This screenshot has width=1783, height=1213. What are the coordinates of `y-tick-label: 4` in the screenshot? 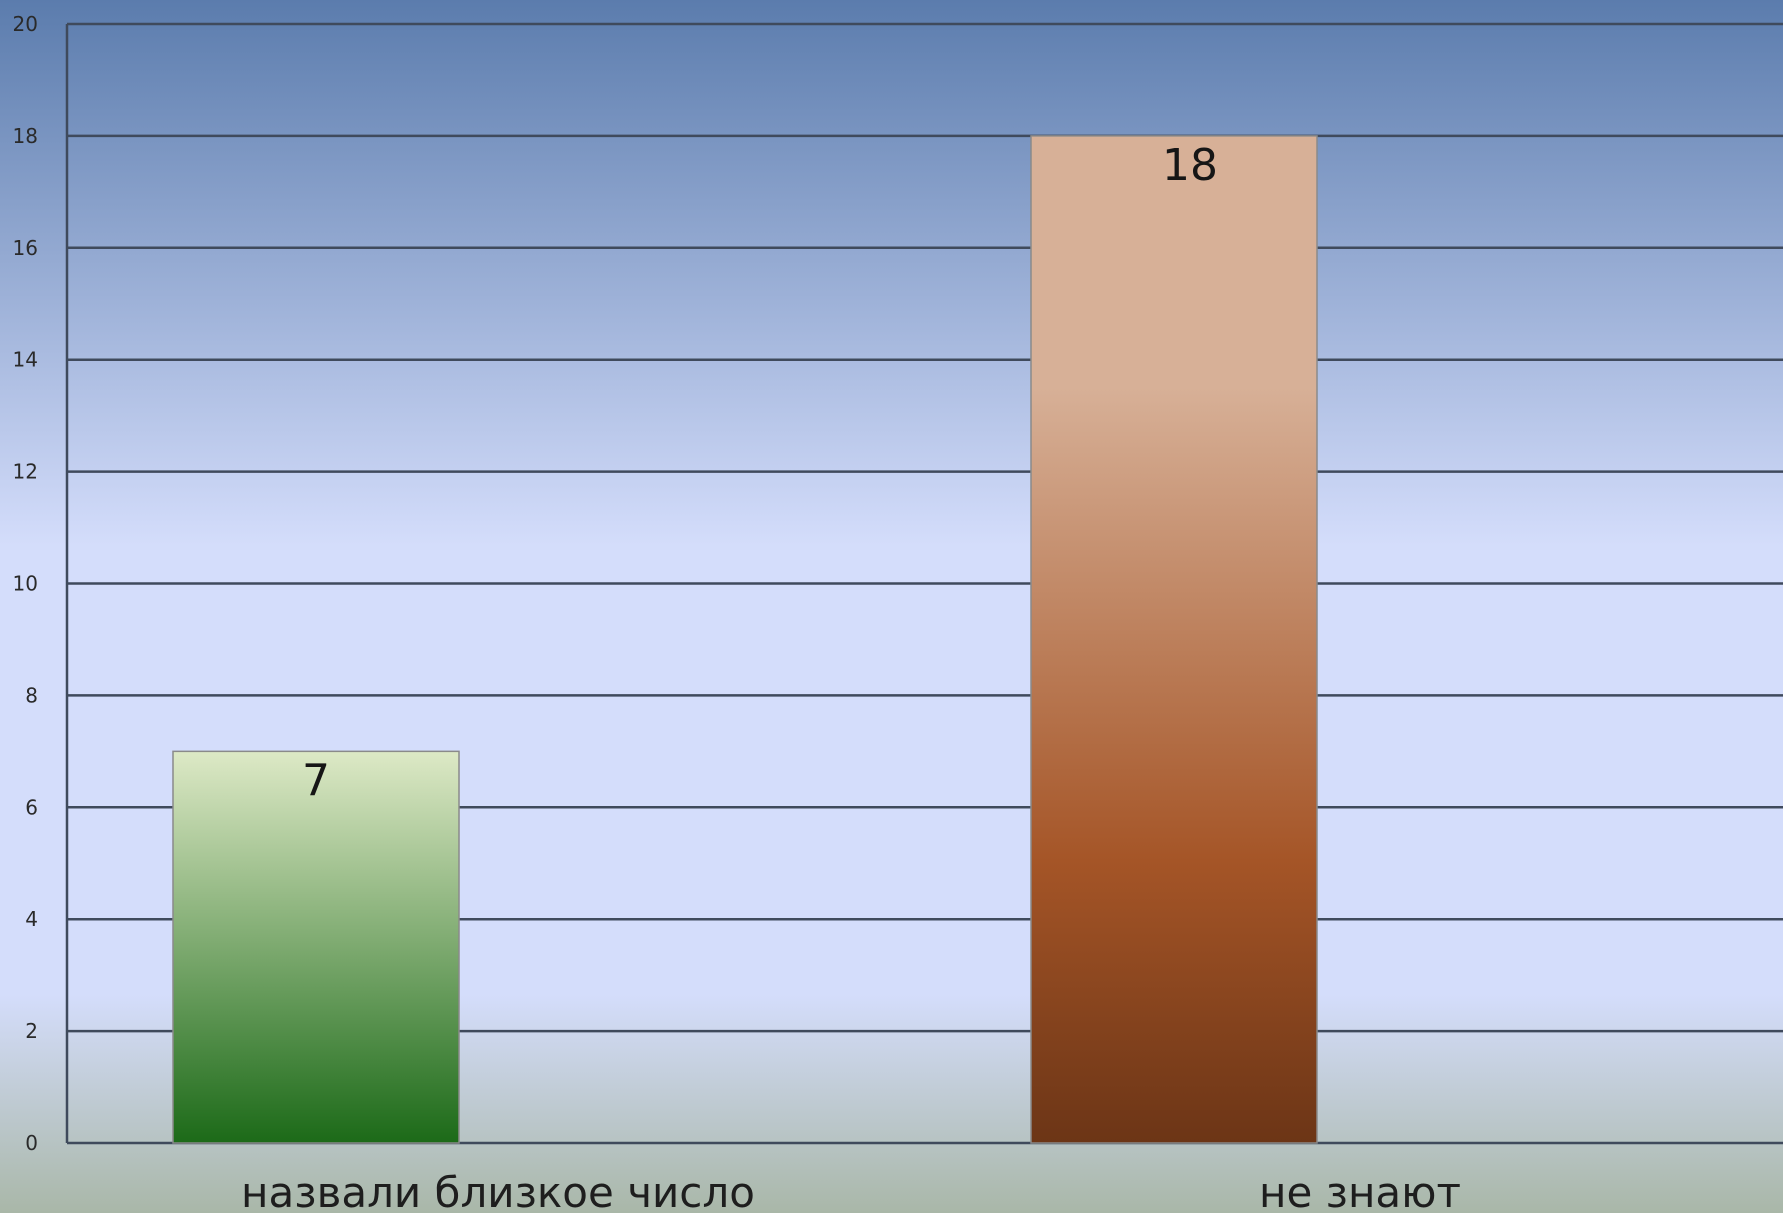 It's located at (31, 919).